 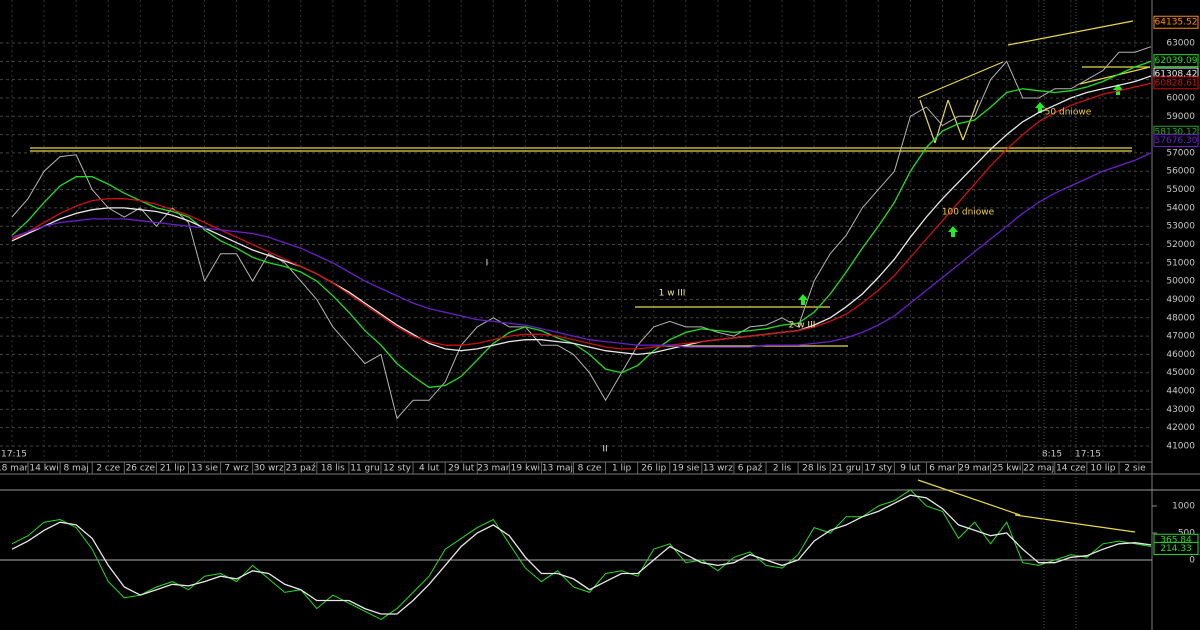 What do you see at coordinates (1180, 410) in the screenshot?
I see `y-tick-label: 43000` at bounding box center [1180, 410].